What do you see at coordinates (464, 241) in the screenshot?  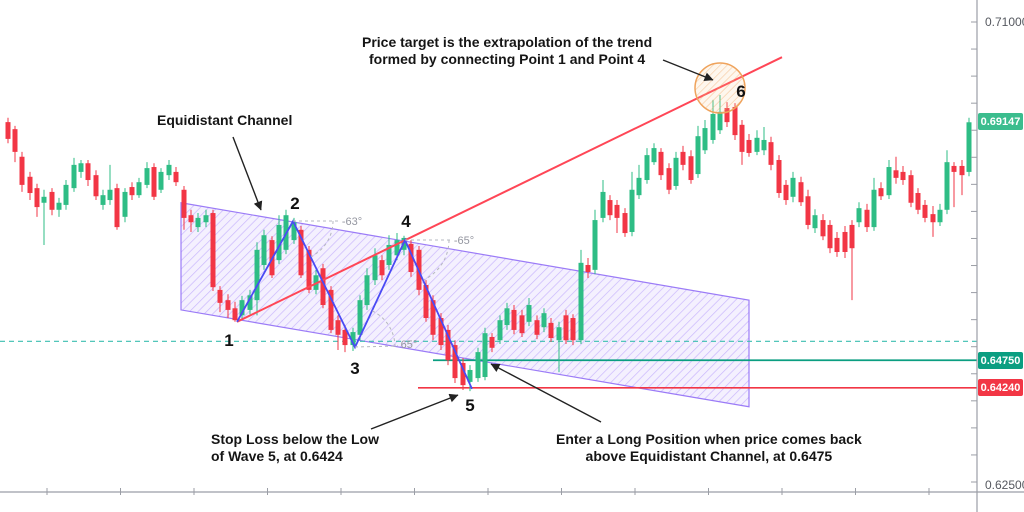 I see `angle-label-minus65: -65°` at bounding box center [464, 241].